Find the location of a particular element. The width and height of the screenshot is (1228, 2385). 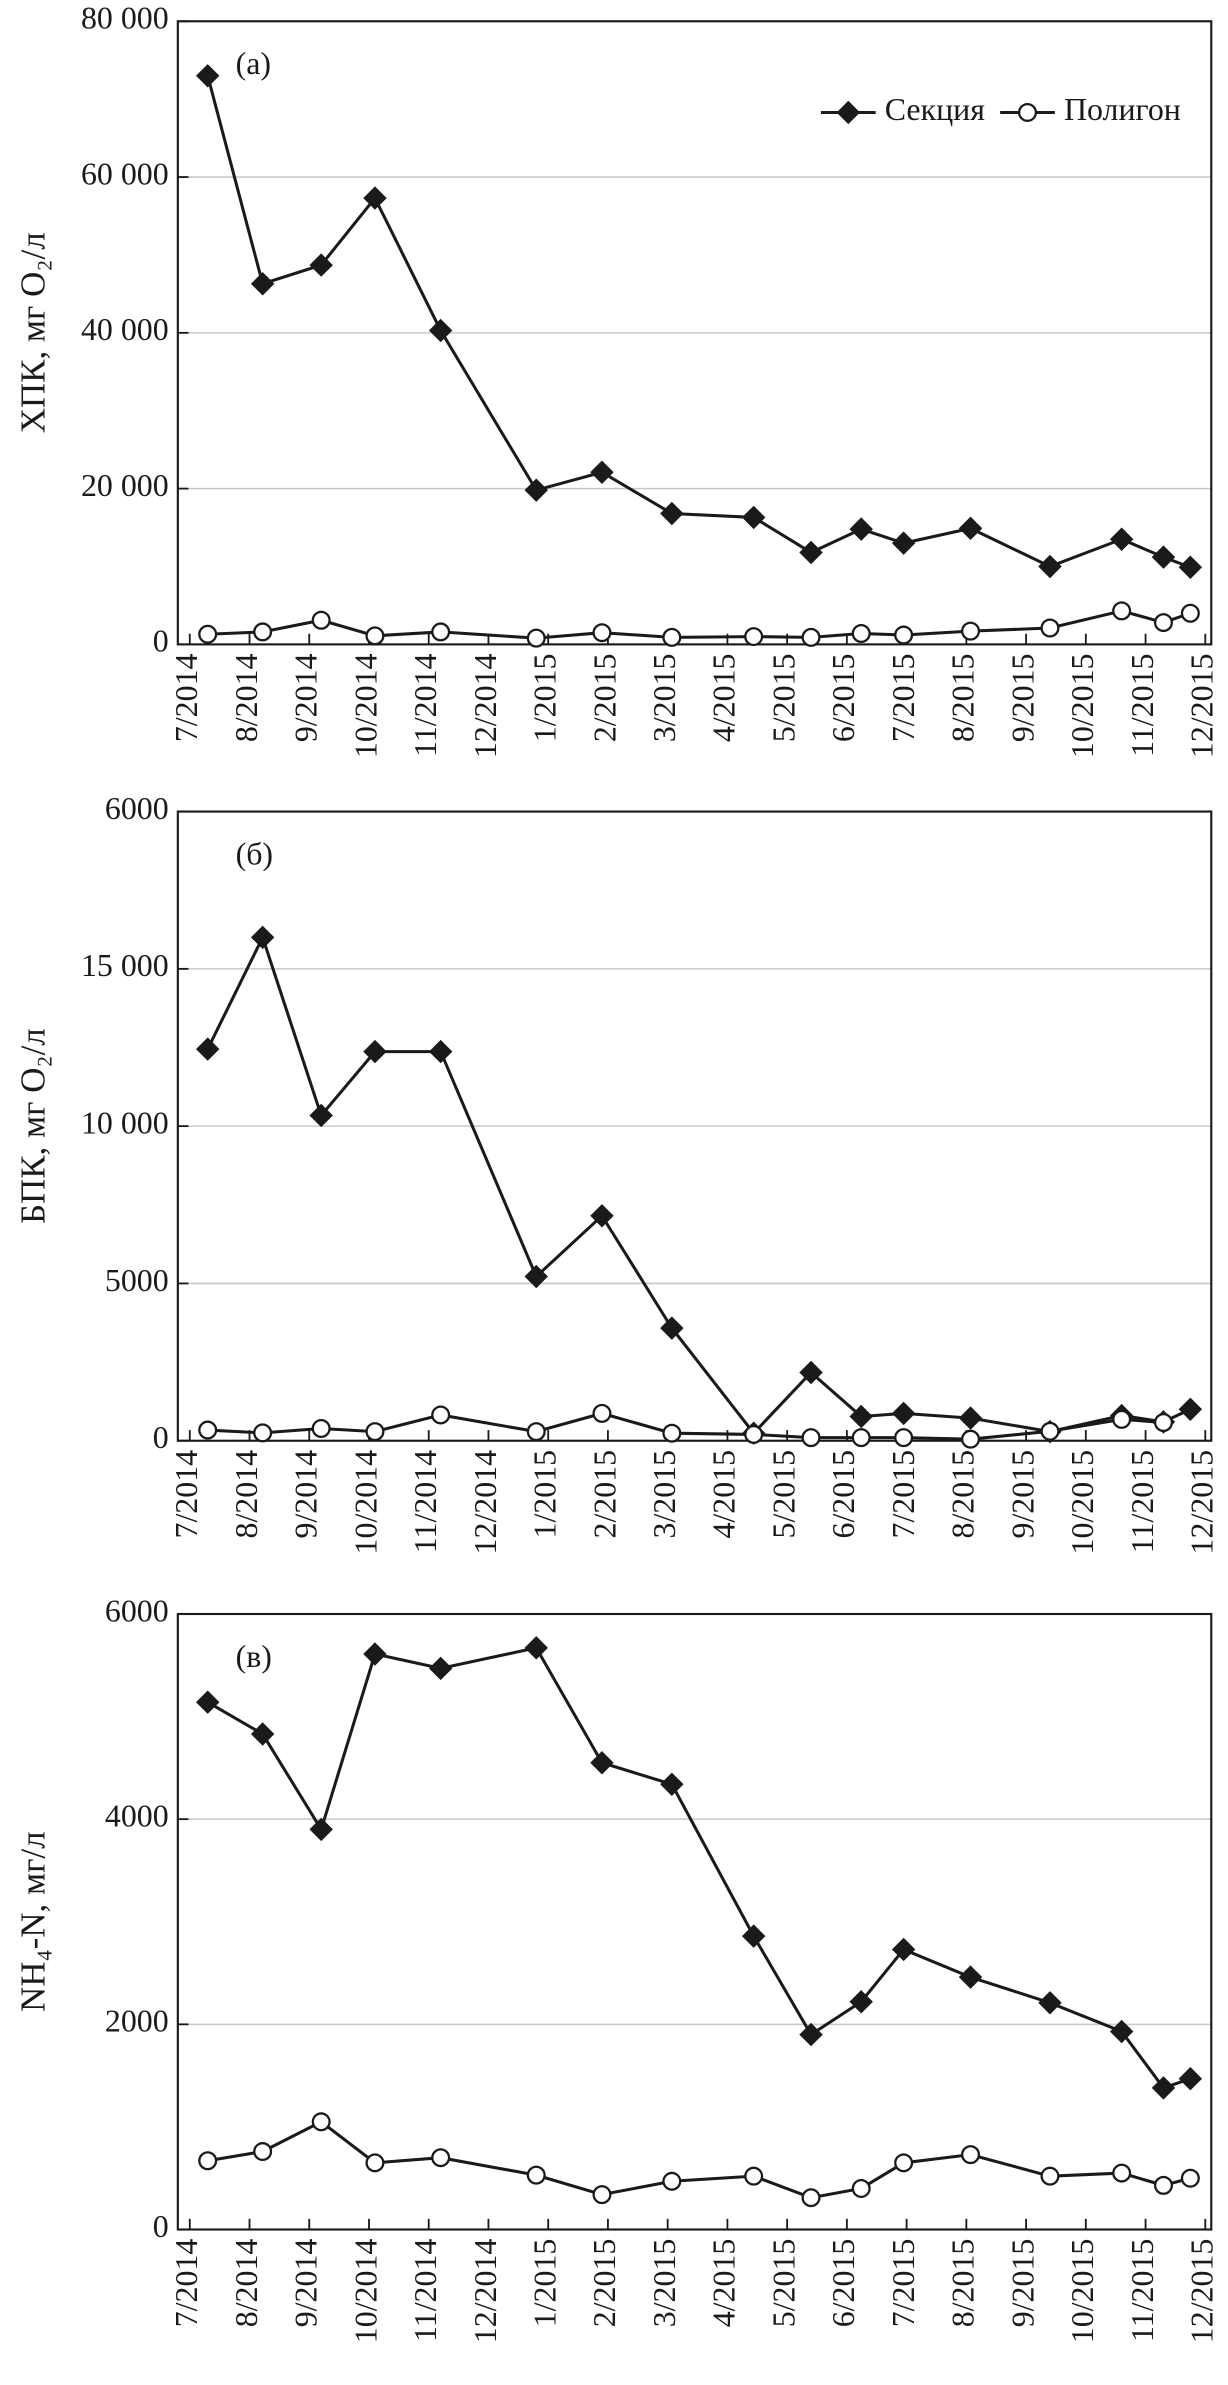

y-tick-label: 2000 is located at coordinates (137, 2021).